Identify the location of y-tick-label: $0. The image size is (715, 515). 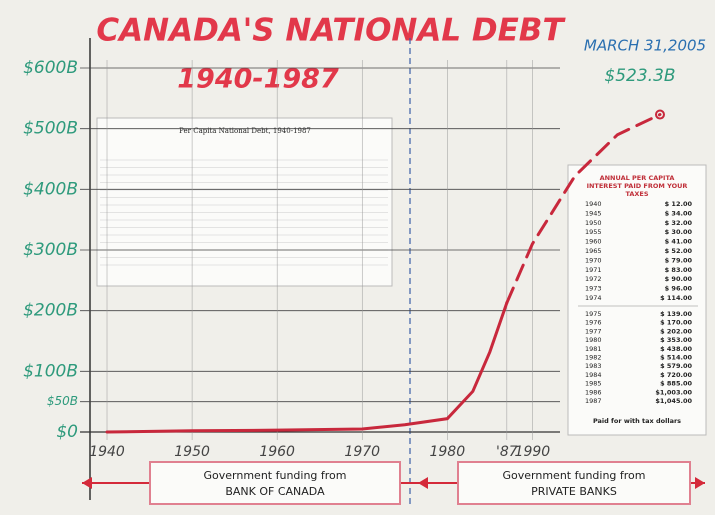
(67, 432).